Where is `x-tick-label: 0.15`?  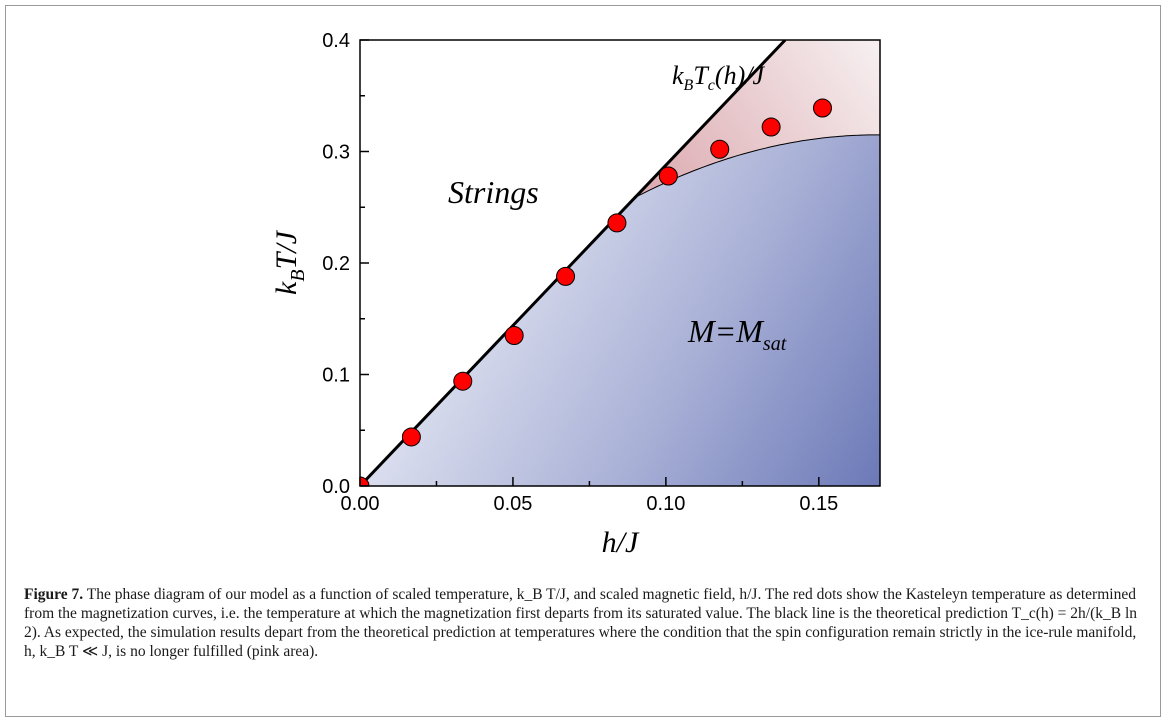 x-tick-label: 0.15 is located at coordinates (818, 504).